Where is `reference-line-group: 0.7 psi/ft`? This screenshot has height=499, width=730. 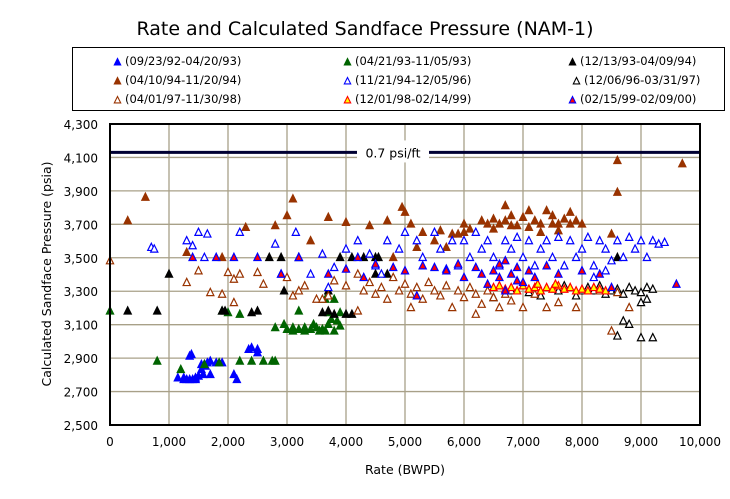 reference-line-group: 0.7 psi/ft is located at coordinates (405, 151).